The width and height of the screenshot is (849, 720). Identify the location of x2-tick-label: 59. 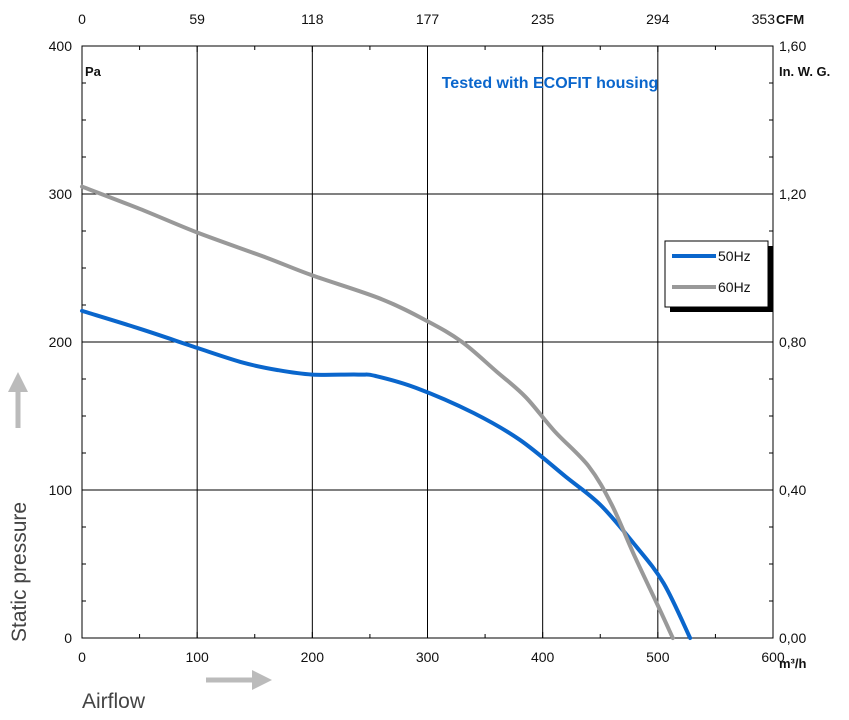
(197, 19).